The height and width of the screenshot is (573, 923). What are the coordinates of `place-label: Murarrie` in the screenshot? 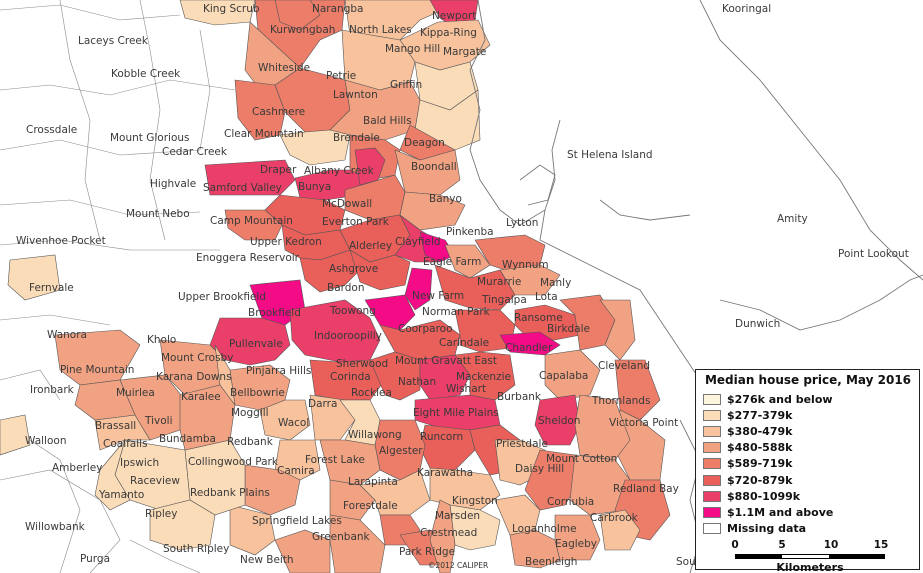 It's located at (499, 282).